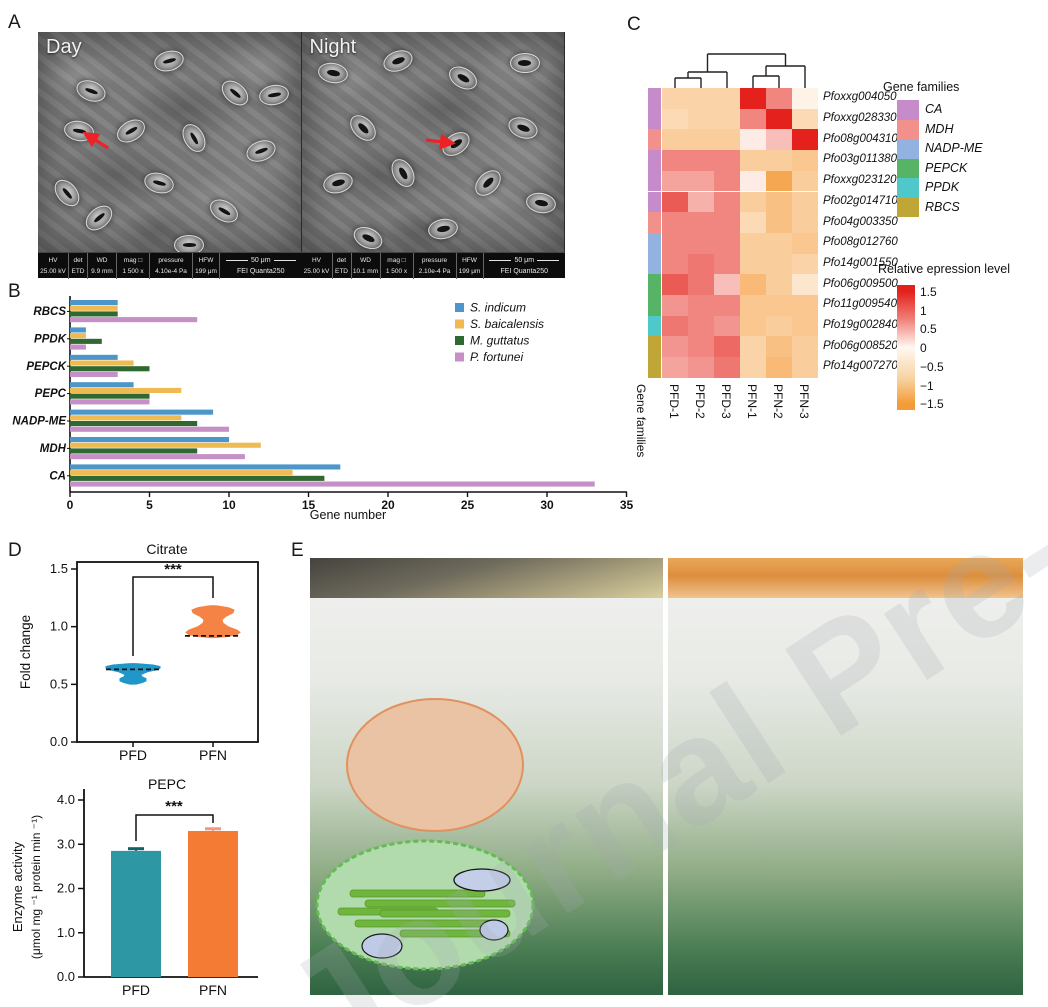 This screenshot has width=1048, height=1007. Describe the element at coordinates (102, 271) in the screenshot. I see `meta-value: 9.9 mm` at that location.